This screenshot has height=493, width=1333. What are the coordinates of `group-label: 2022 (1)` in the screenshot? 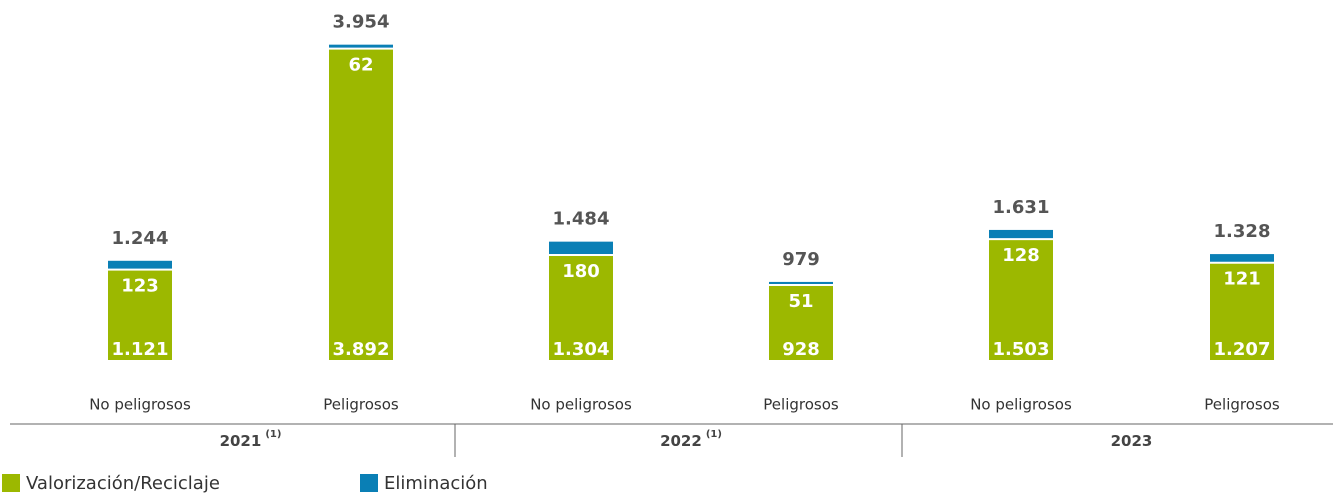 It's located at (691, 439).